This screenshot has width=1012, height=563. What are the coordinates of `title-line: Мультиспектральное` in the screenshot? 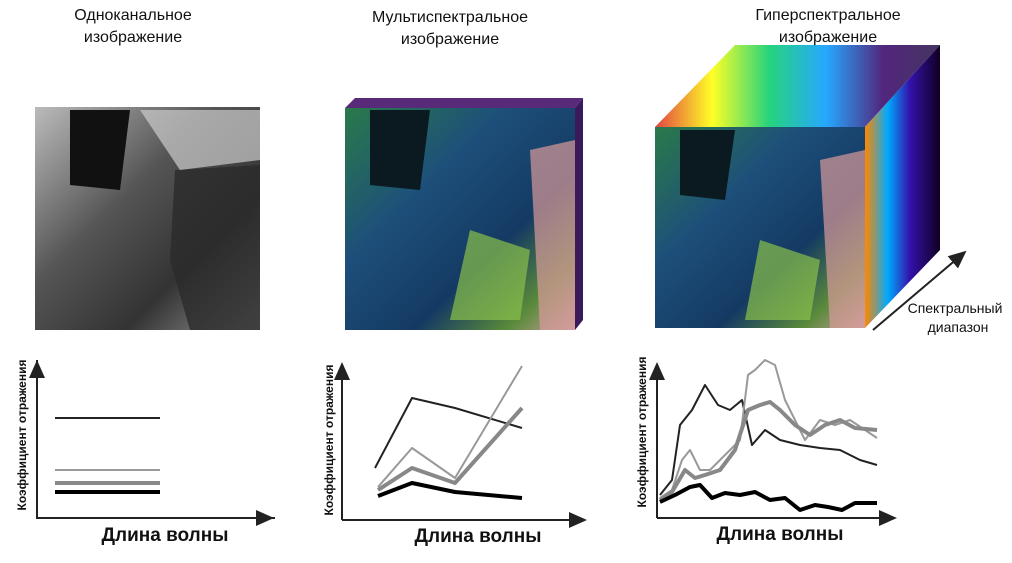 It's located at (450, 17).